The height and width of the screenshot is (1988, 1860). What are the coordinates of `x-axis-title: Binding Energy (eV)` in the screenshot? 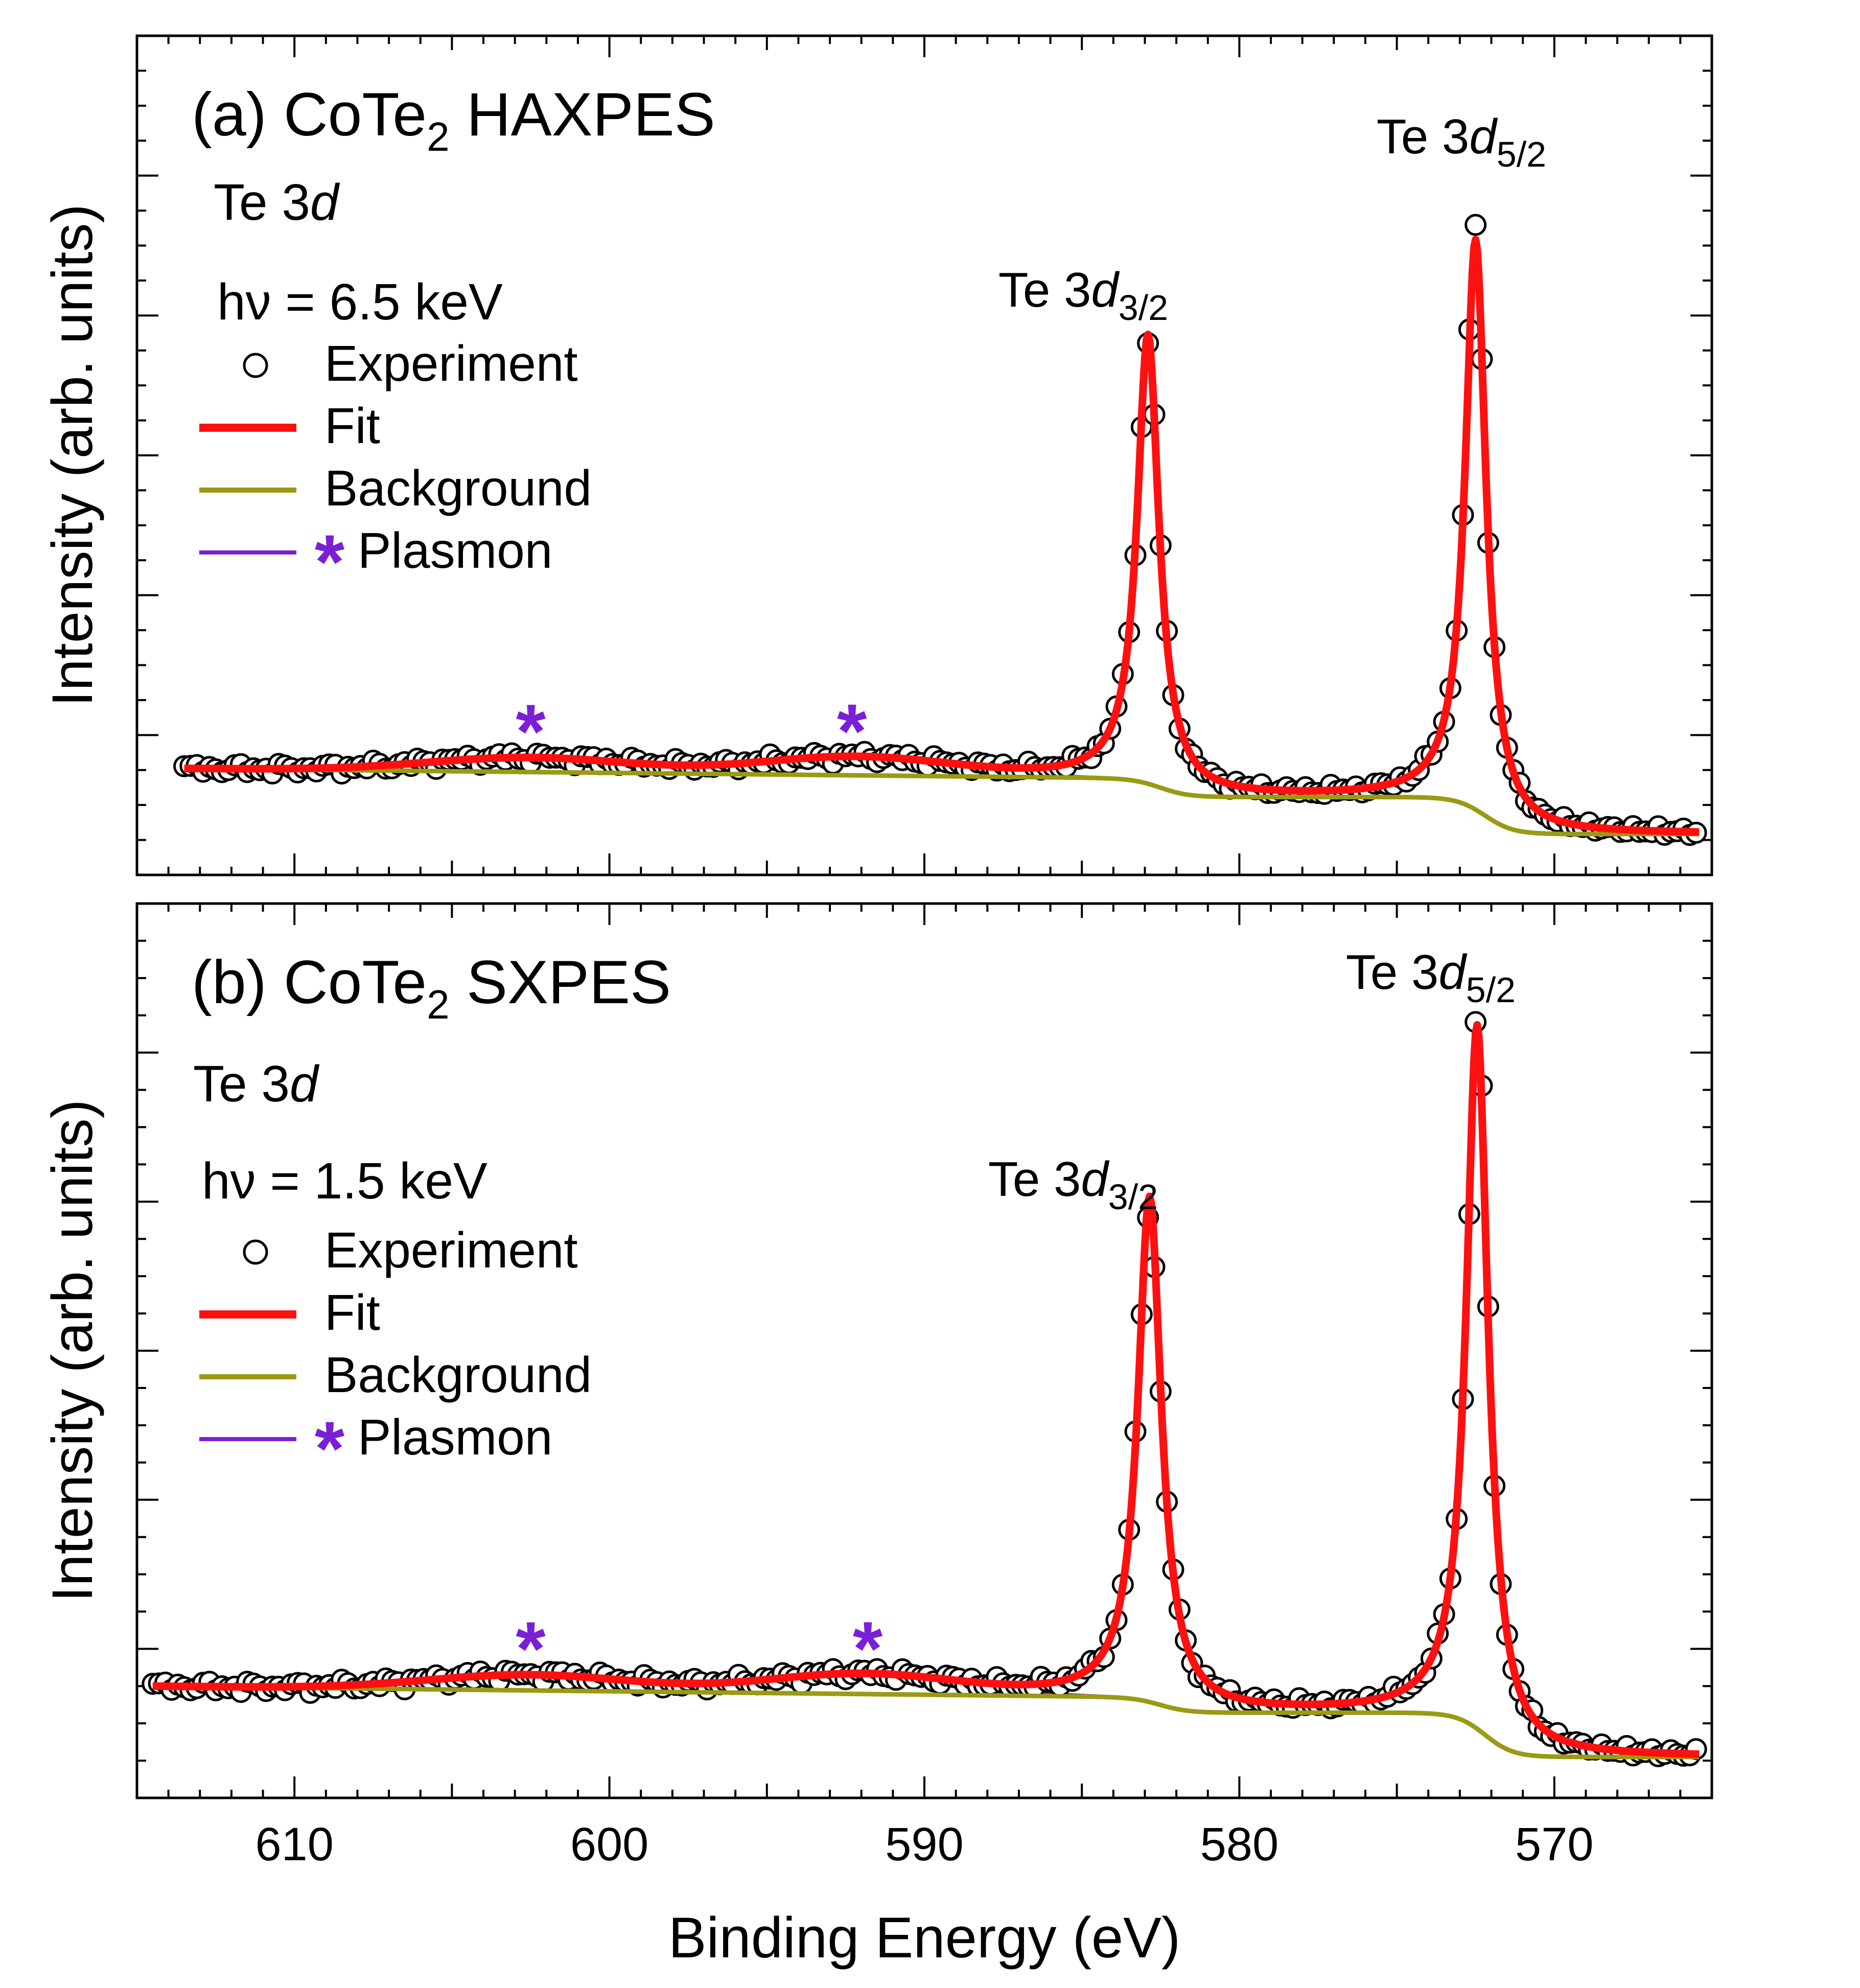 It's located at (924, 1938).